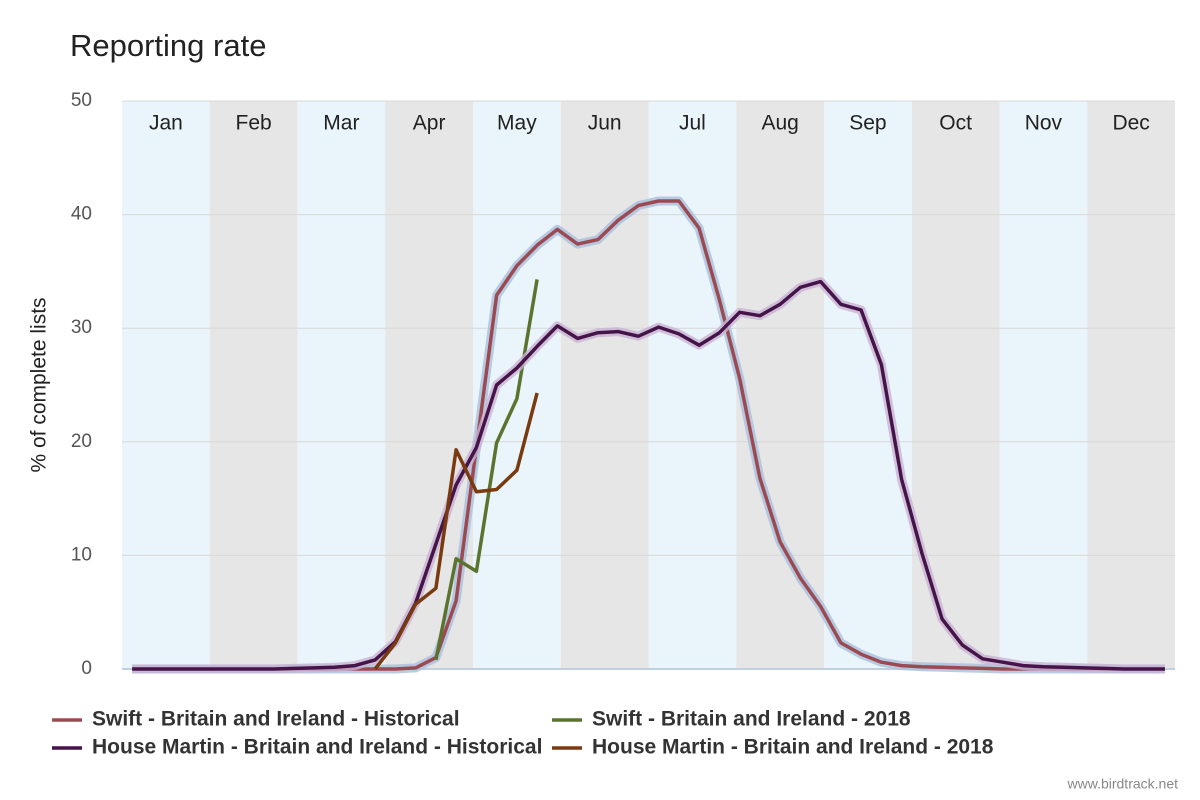 Image resolution: width=1200 pixels, height=800 pixels. I want to click on month-label: May, so click(517, 123).